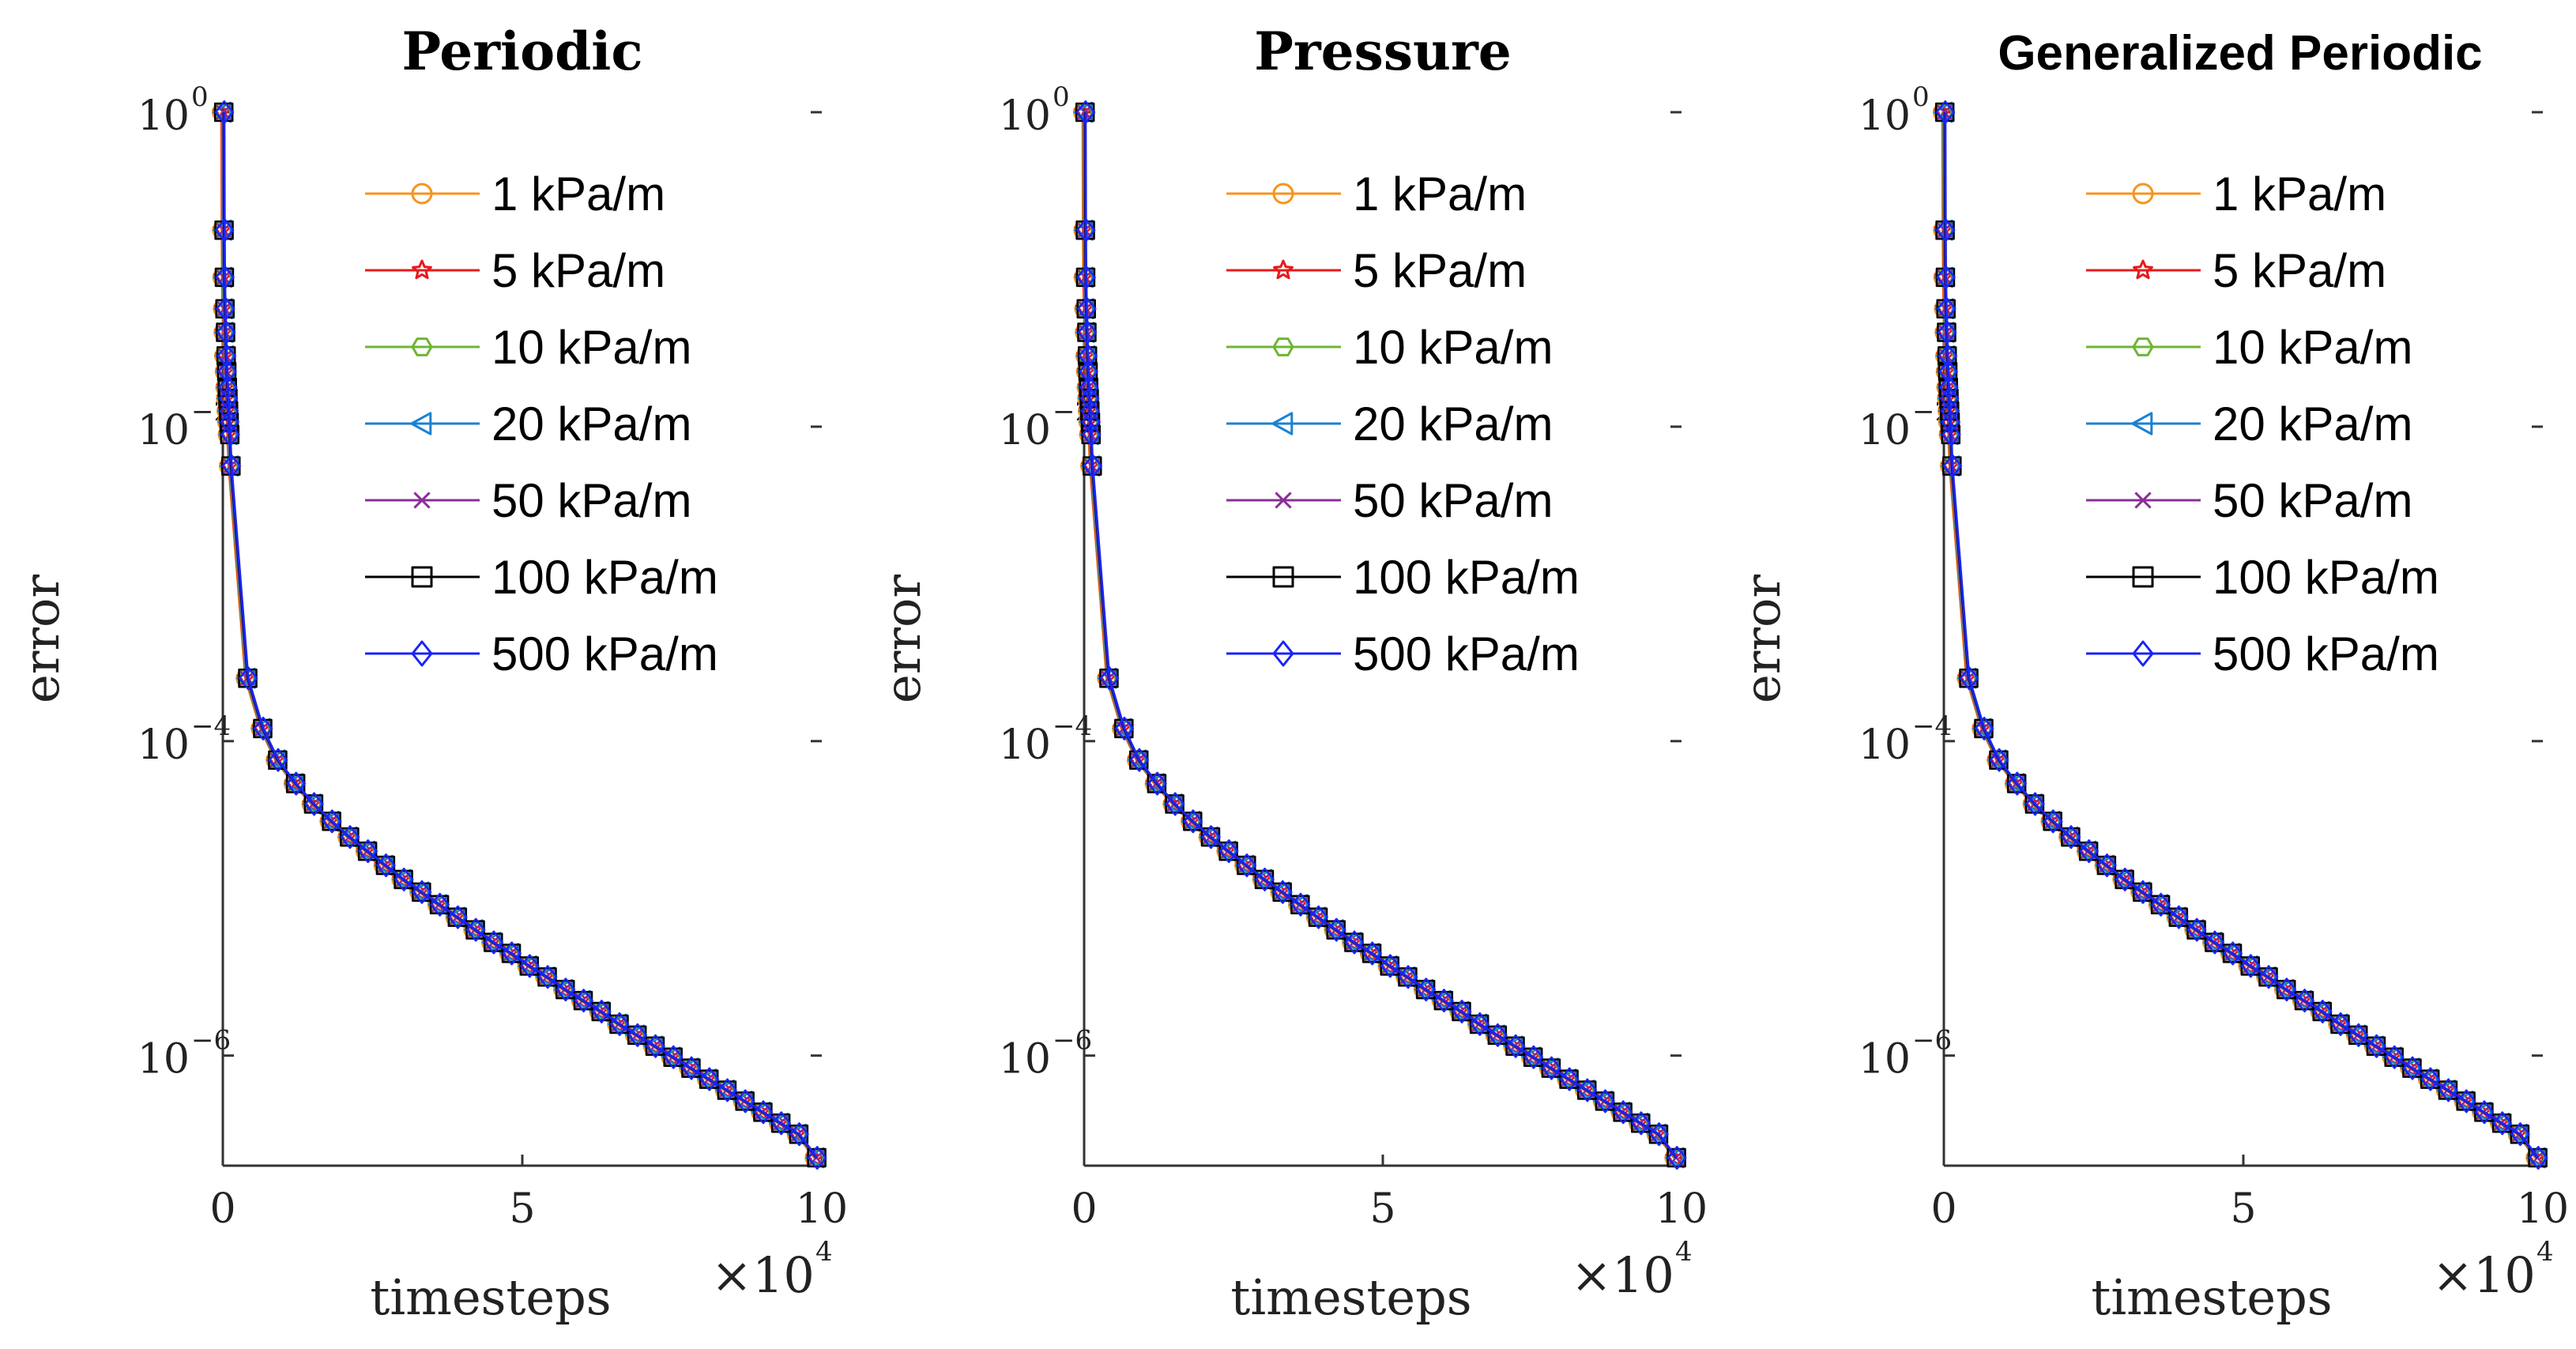 This screenshot has width=2576, height=1349. Describe the element at coordinates (1350, 1297) in the screenshot. I see `x-axis-label: timesteps` at that location.